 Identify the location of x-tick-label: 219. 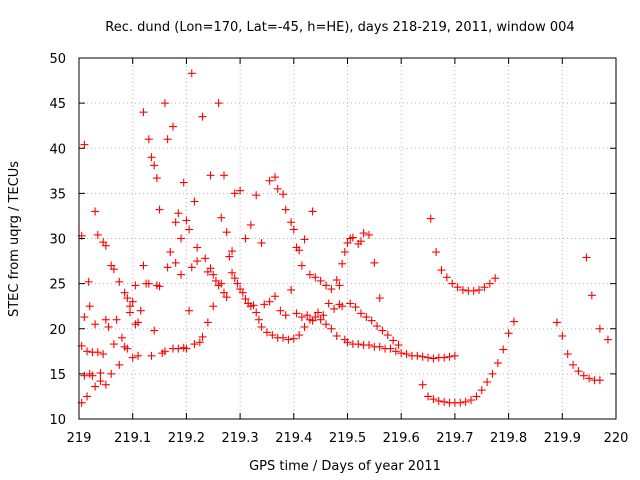
(79, 438).